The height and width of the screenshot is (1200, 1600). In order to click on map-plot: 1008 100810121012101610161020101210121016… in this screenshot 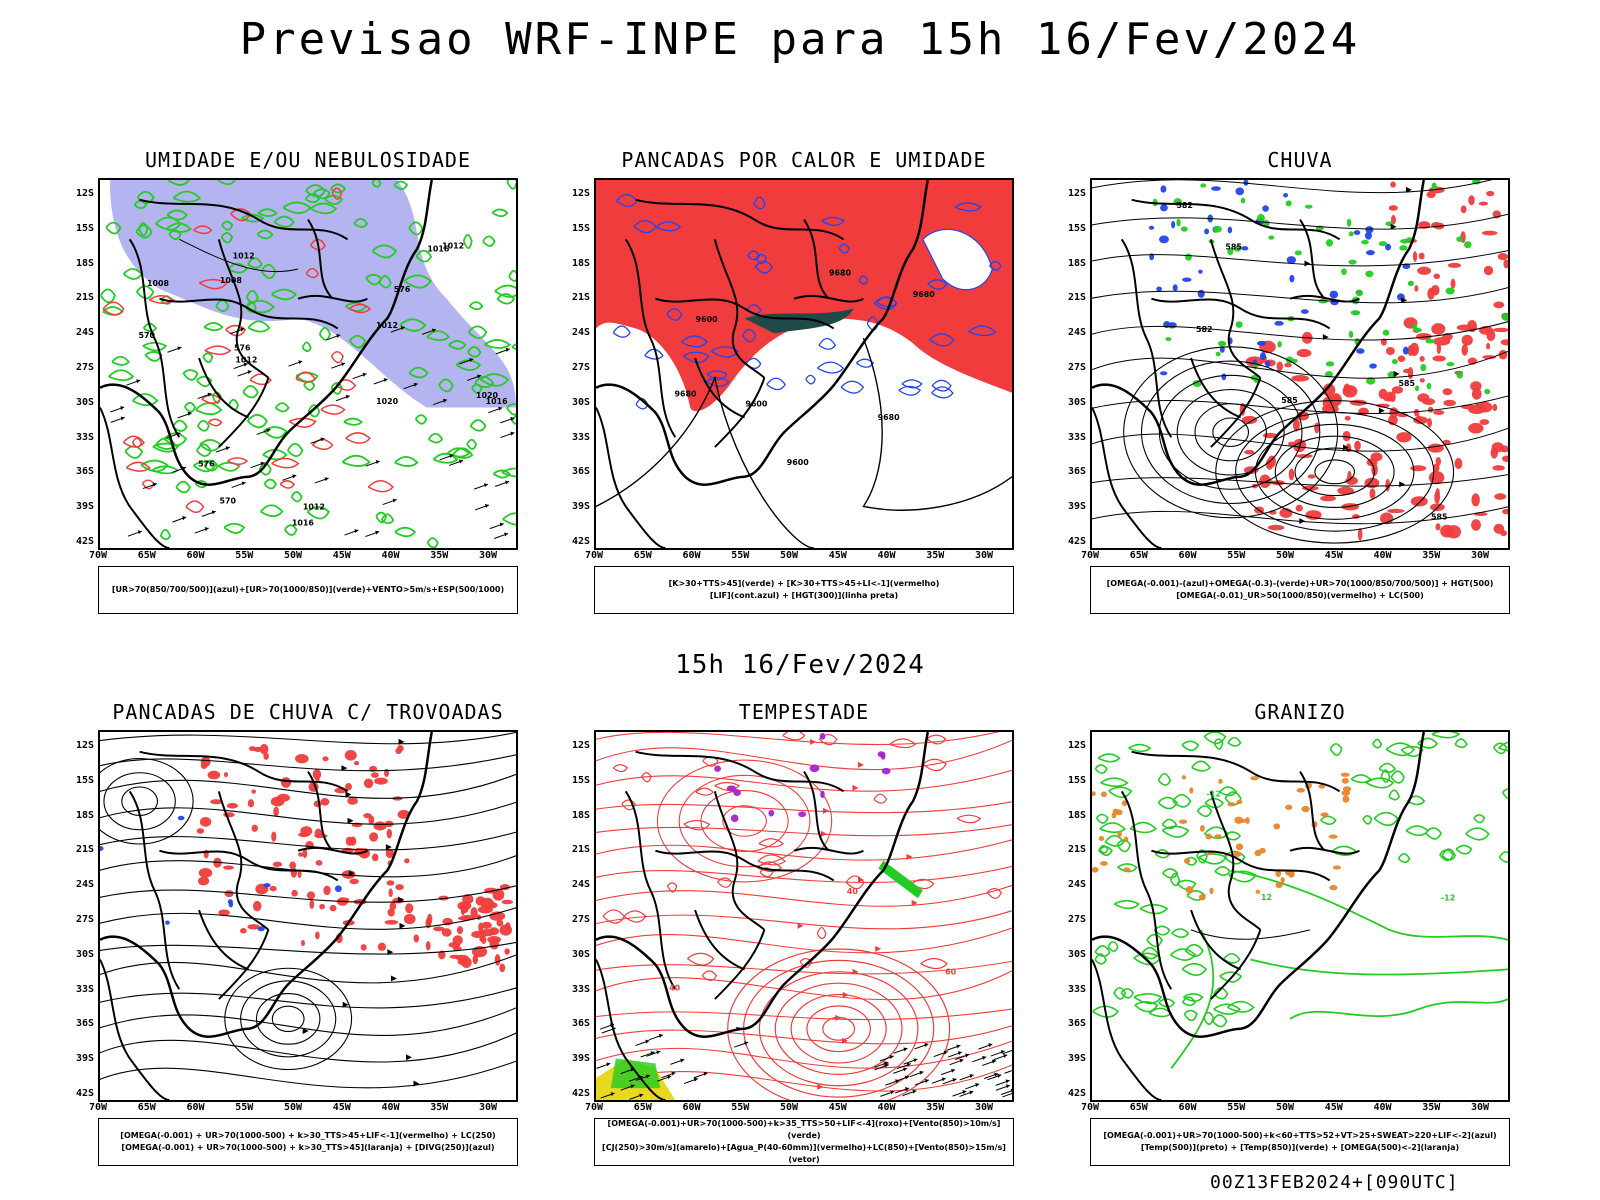, I will do `click(308, 364)`.